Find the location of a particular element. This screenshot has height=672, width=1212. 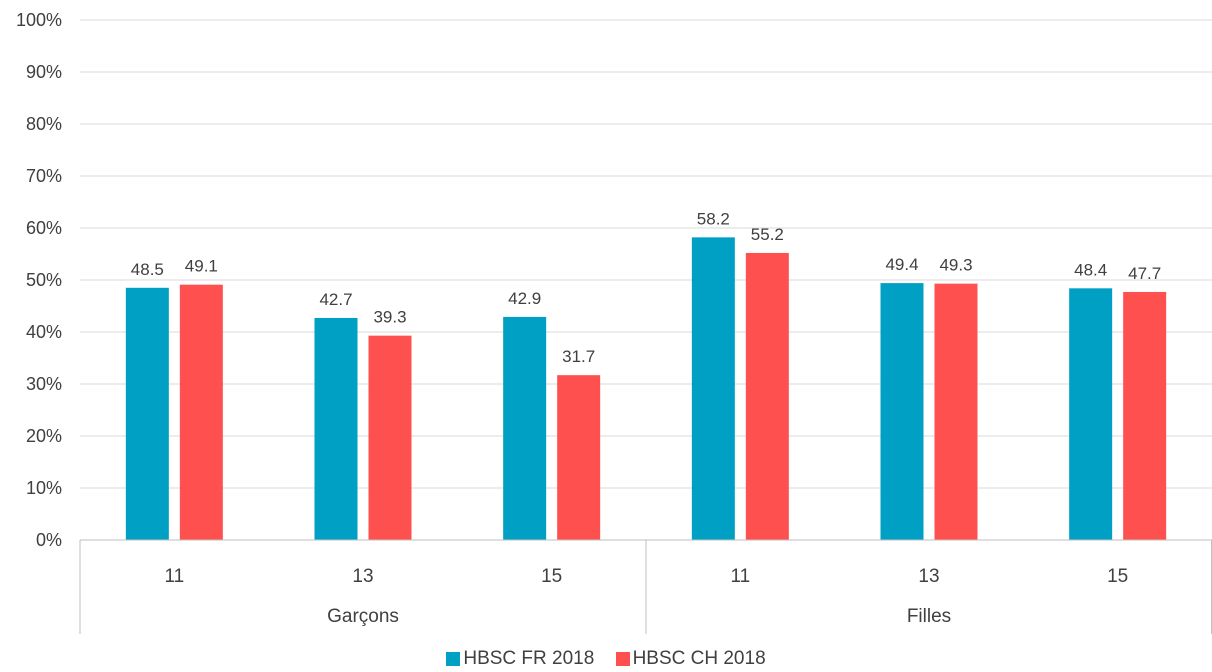

legend-item-ch: HBSC CH 2018 is located at coordinates (690, 659).